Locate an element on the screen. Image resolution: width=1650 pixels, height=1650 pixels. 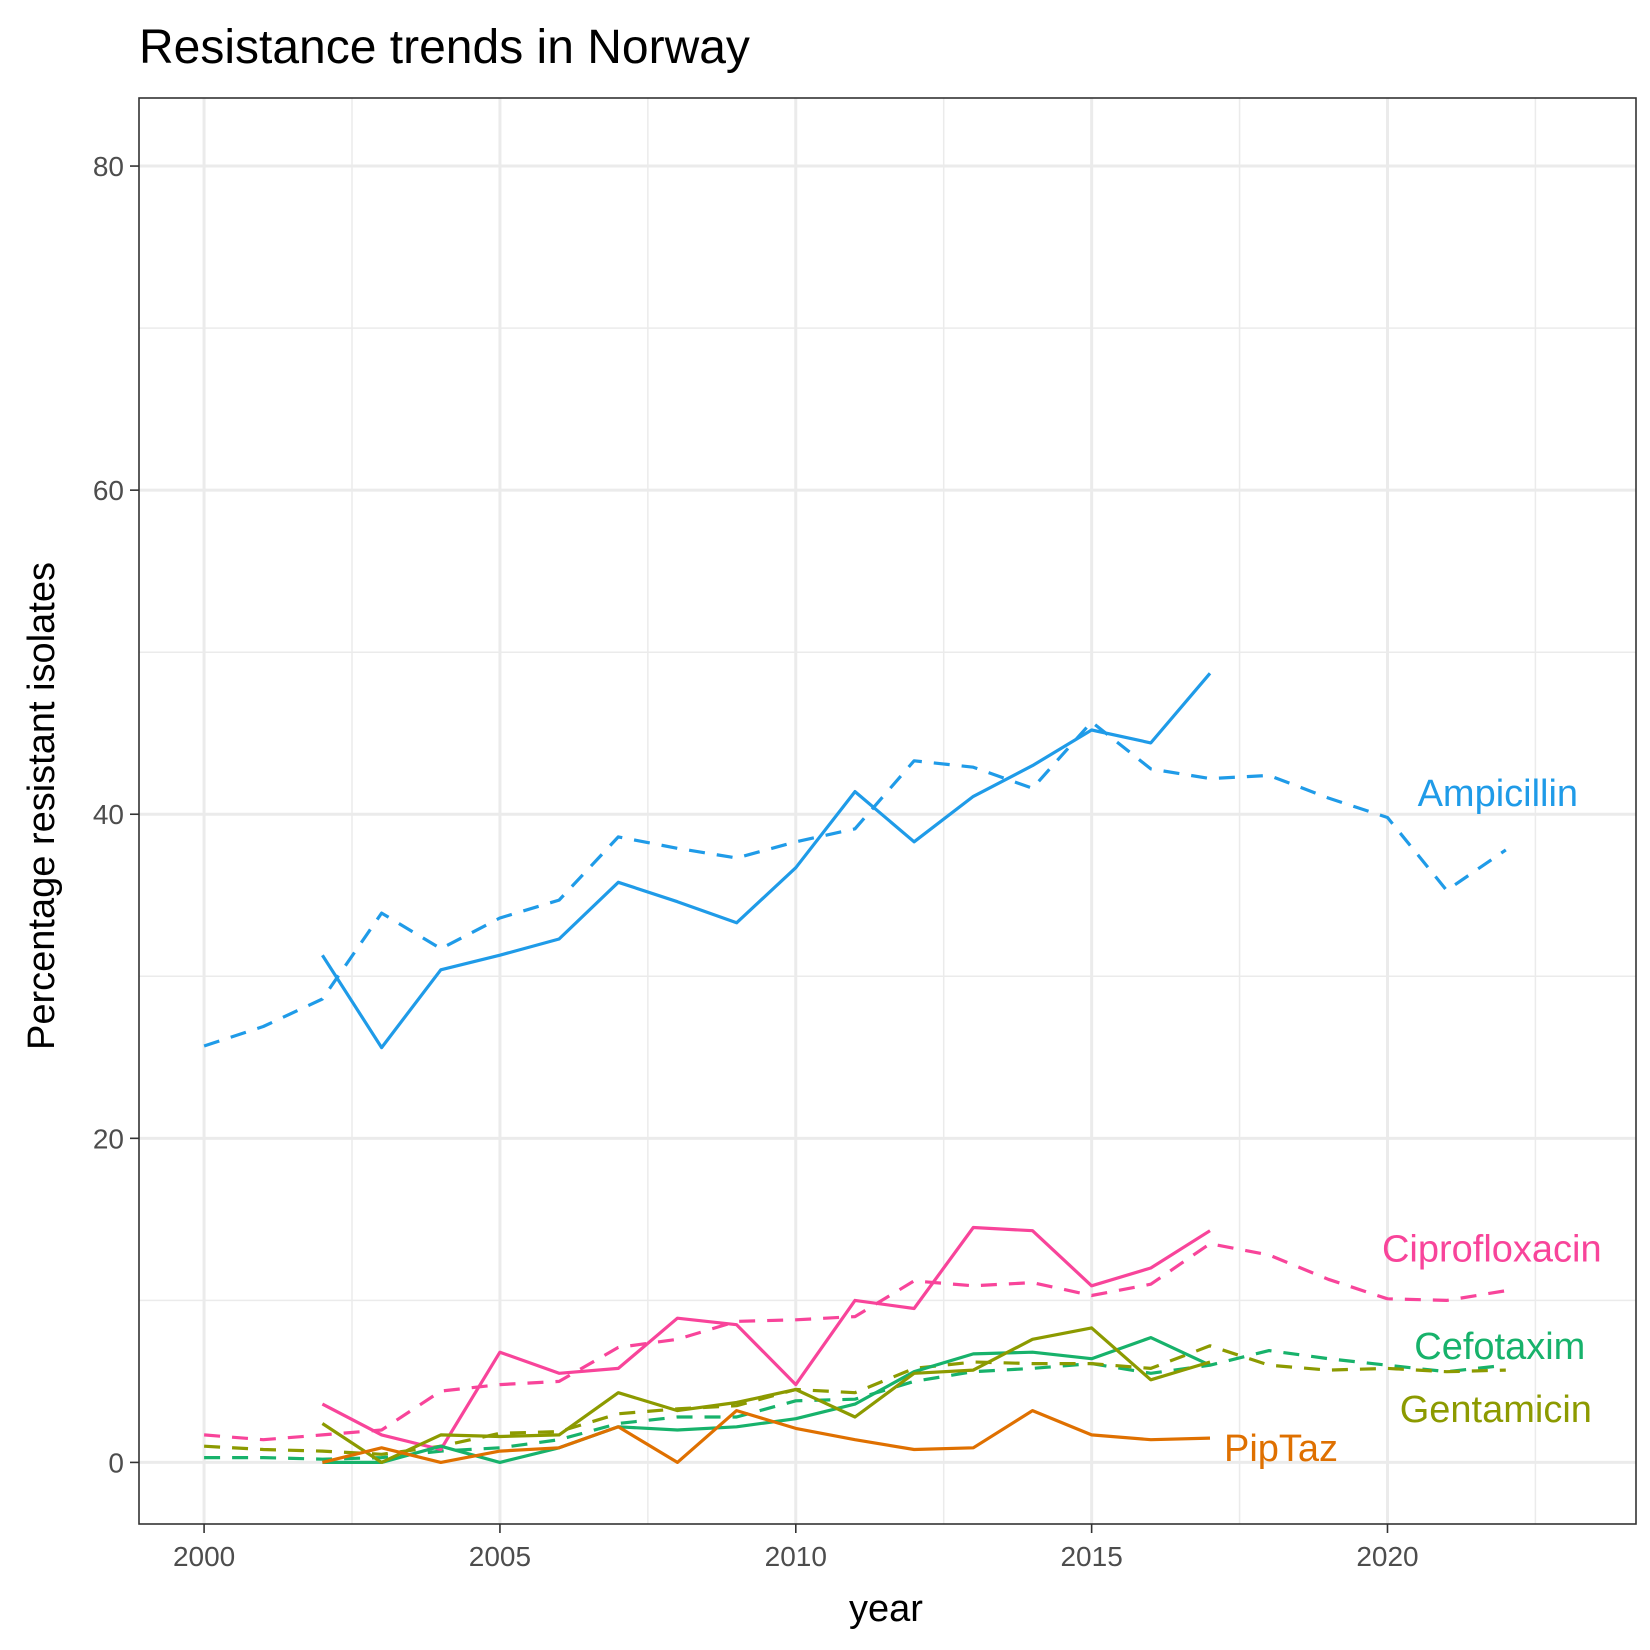
x-axis: 2000 2005 2010 2015 2020 is located at coordinates (796, 1548).